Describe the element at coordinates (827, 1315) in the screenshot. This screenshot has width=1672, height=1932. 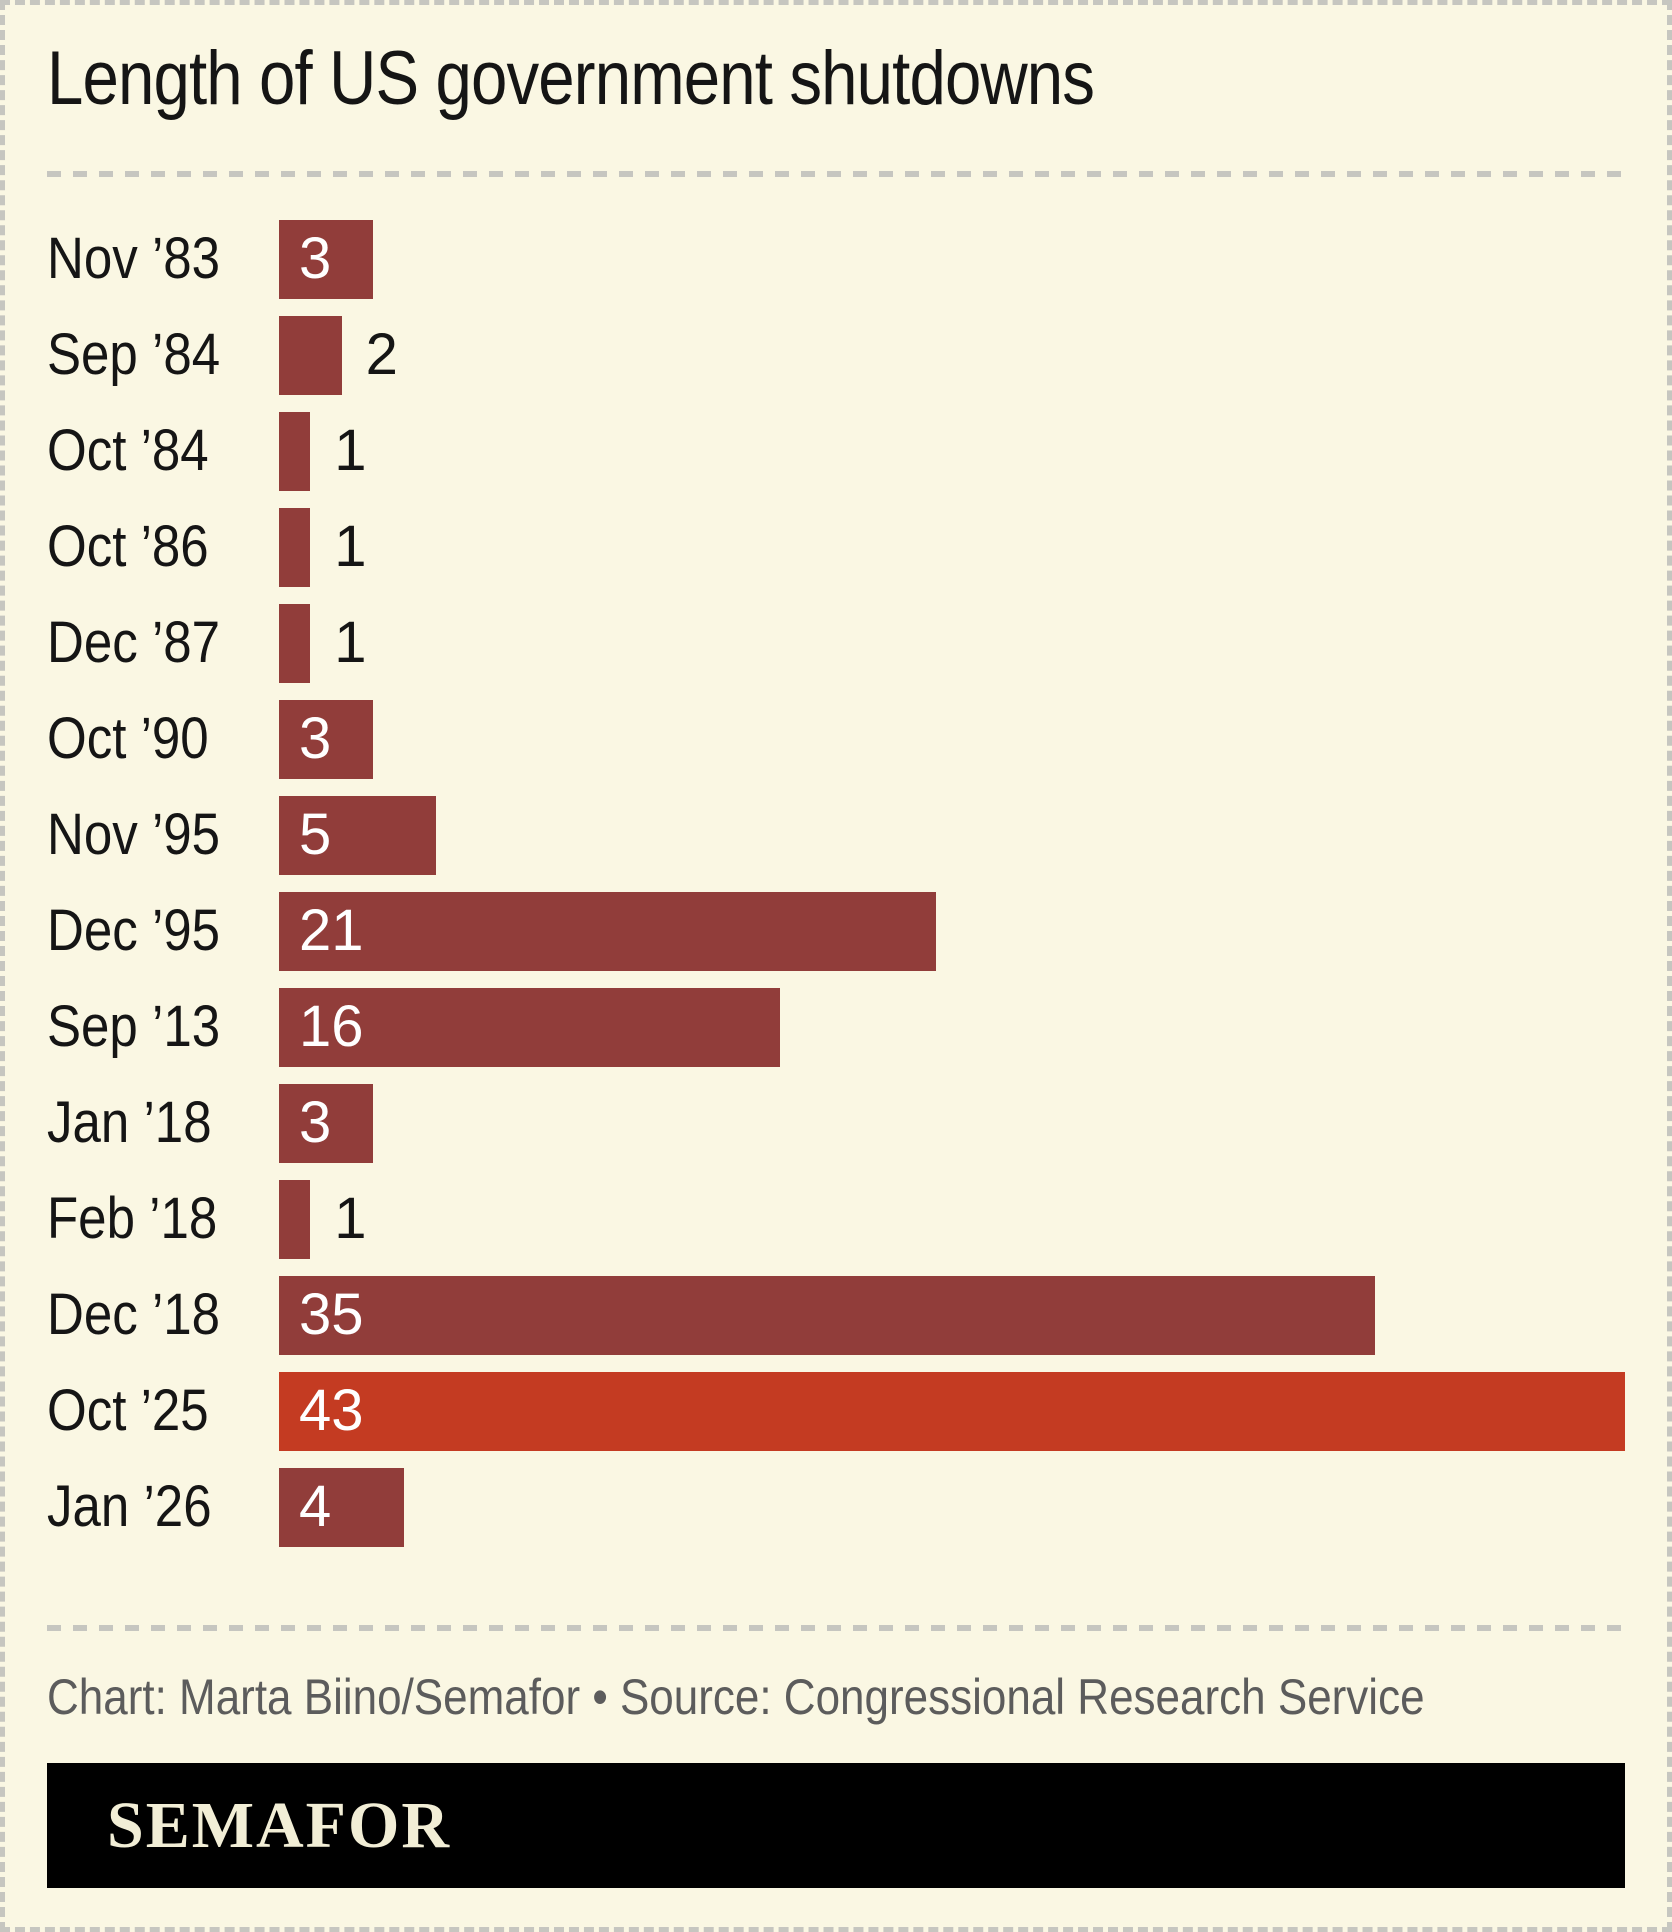
I see `bar: 35` at that location.